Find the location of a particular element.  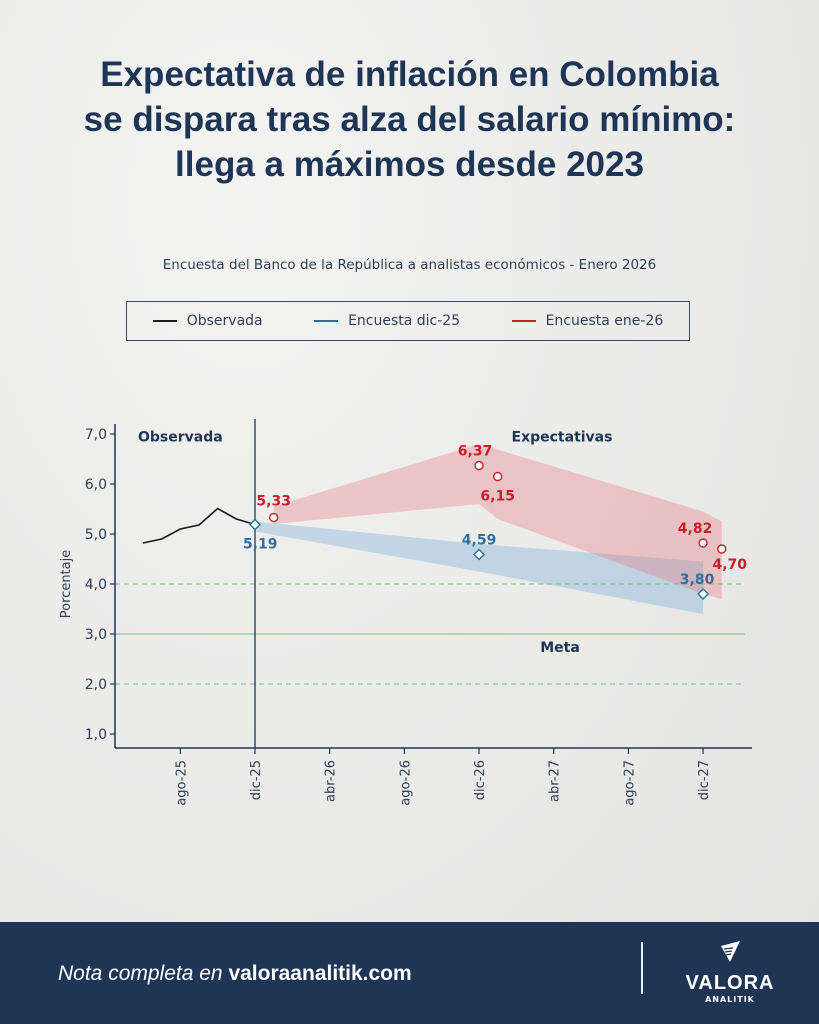

footer-divider is located at coordinates (642, 968).